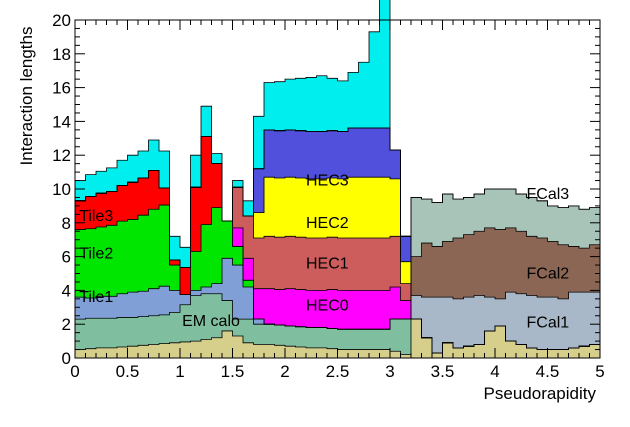 The width and height of the screenshot is (630, 427). Describe the element at coordinates (548, 194) in the screenshot. I see `region-label: FCal3` at that location.